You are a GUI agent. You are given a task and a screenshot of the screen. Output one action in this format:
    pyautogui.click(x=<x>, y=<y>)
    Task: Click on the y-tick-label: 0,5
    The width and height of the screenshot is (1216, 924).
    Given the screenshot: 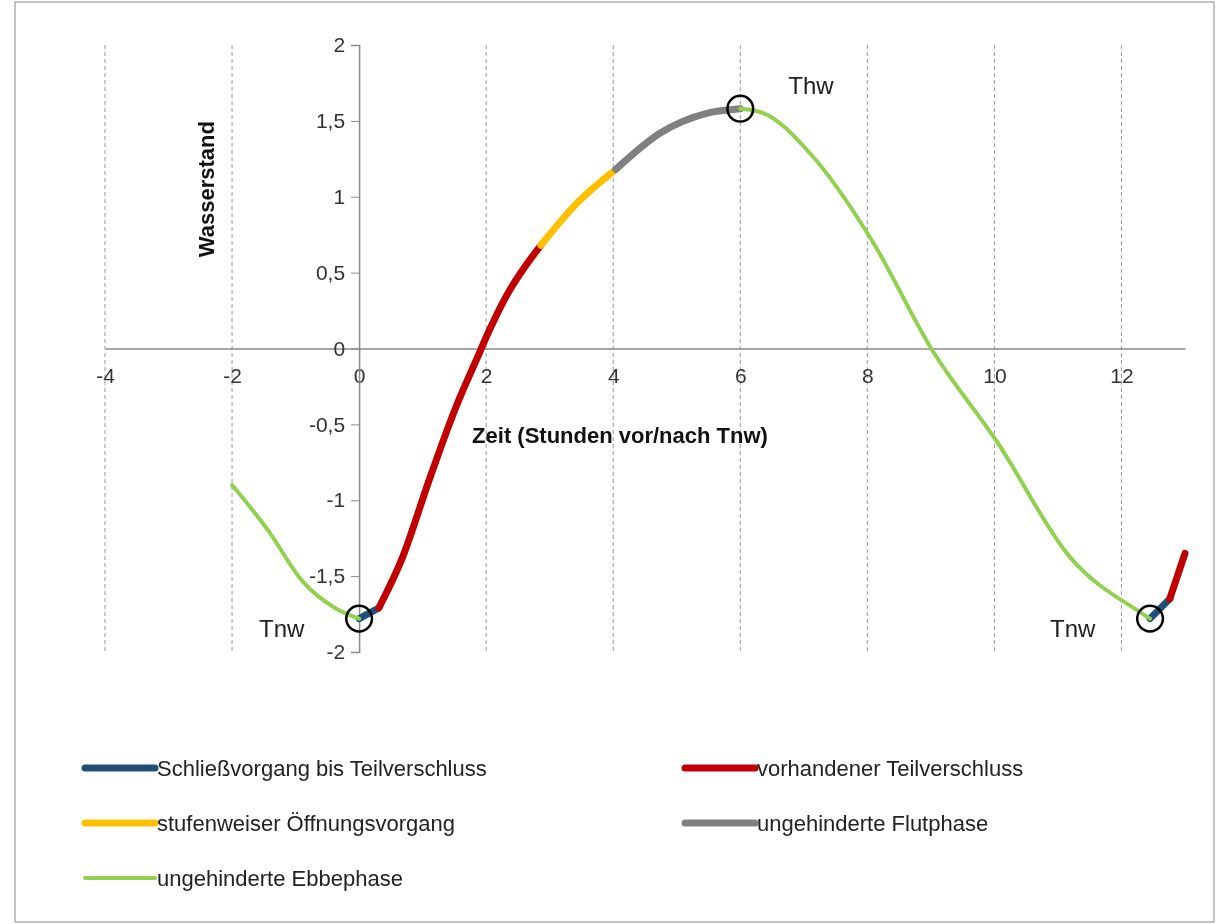 What is the action you would take?
    pyautogui.click(x=330, y=272)
    